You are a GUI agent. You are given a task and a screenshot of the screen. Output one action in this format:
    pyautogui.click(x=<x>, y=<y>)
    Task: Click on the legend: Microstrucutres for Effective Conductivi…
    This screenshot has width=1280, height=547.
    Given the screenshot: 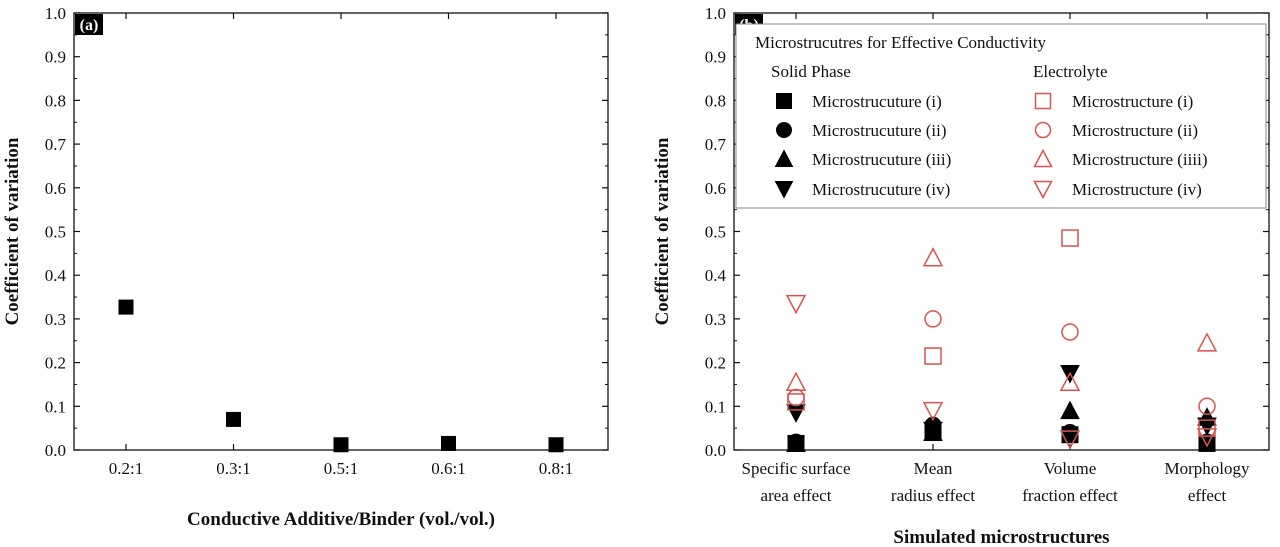 What is the action you would take?
    pyautogui.click(x=1001, y=116)
    